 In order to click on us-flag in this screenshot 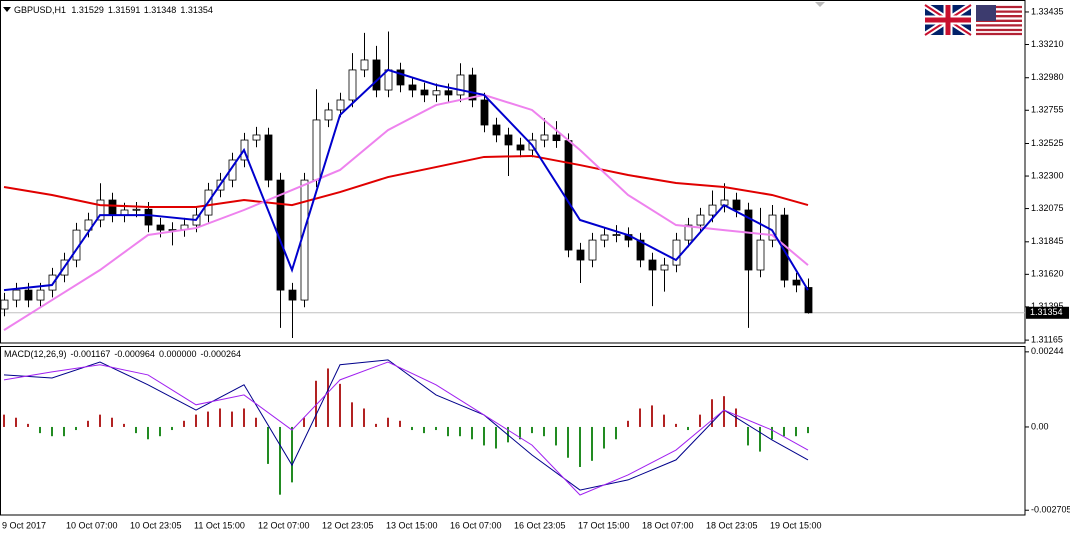, I will do `click(999, 20)`.